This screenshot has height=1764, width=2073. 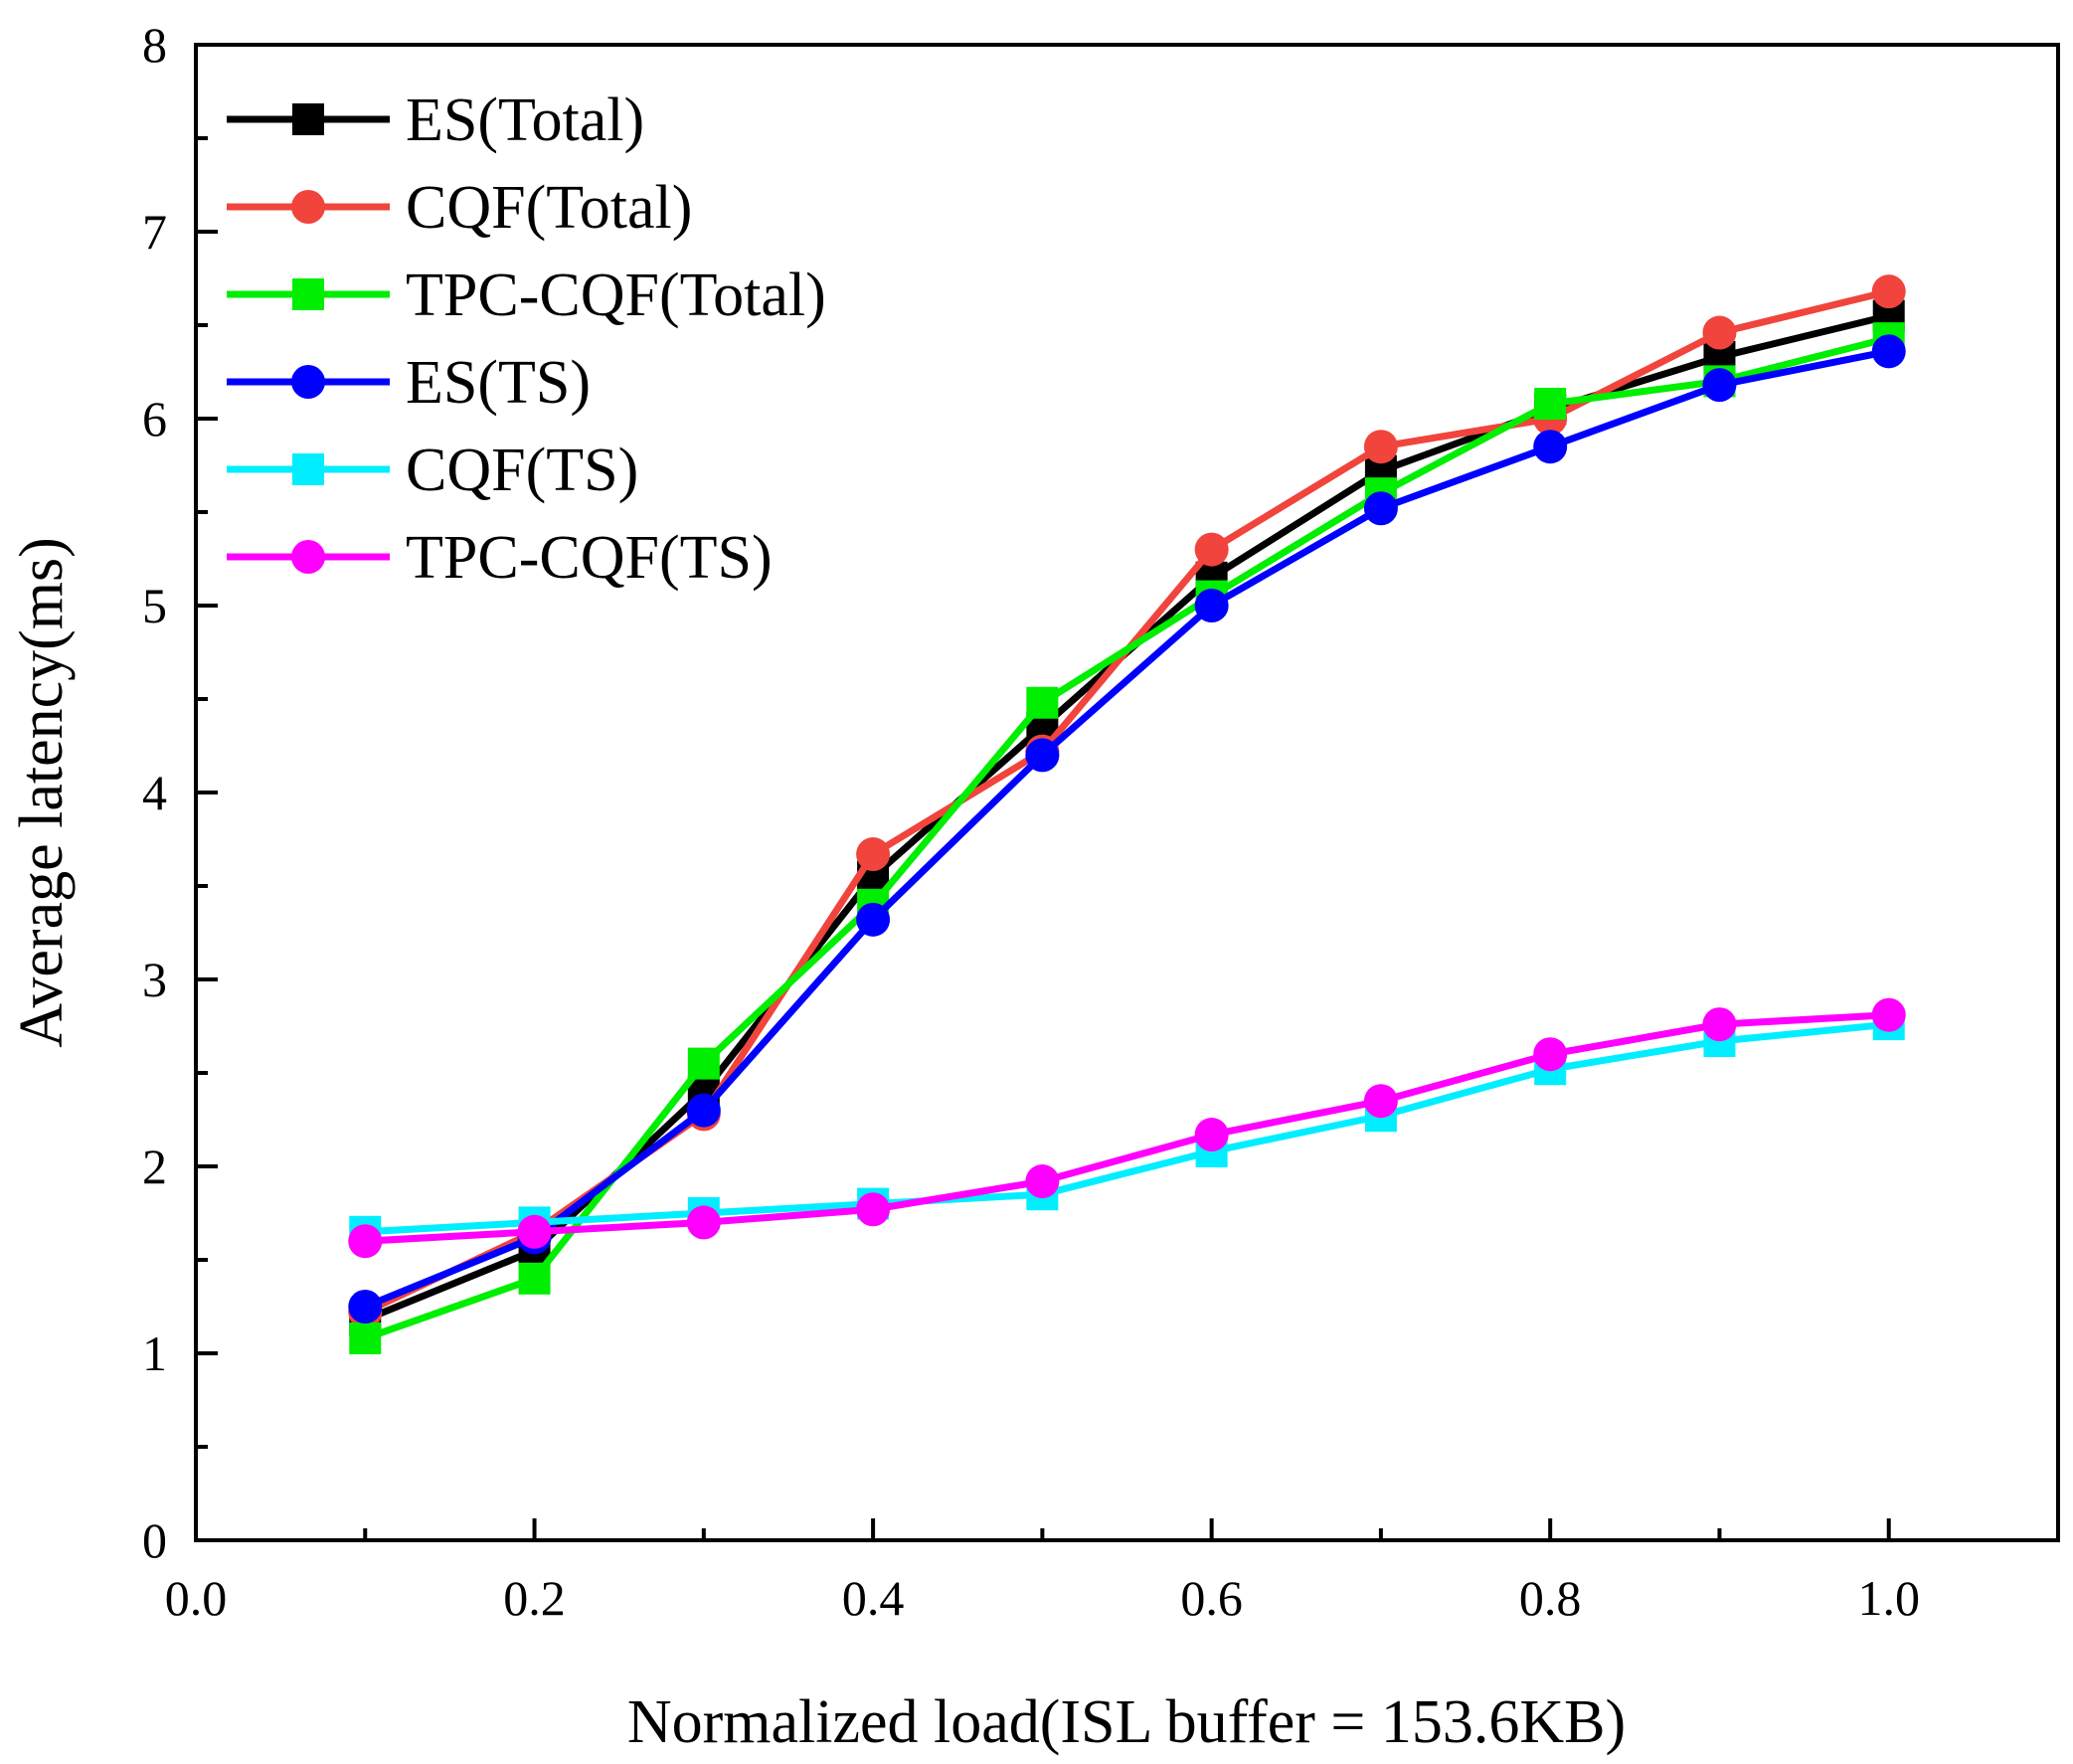 I want to click on legend-item-cqf-total: CQF(Total), so click(x=459, y=208).